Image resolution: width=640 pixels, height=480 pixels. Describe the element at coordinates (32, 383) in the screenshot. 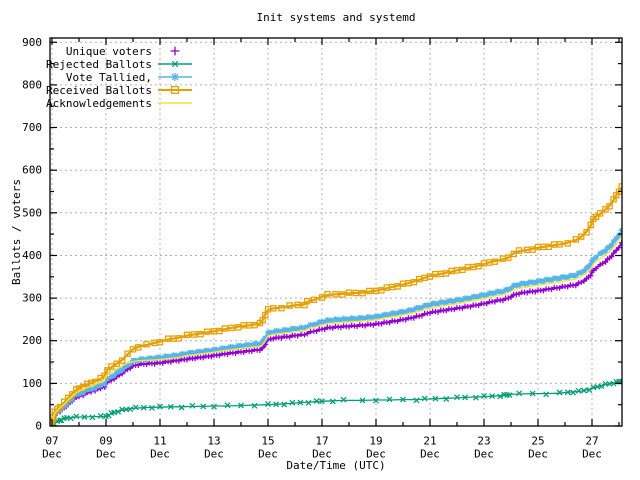

I see `y-tick-label: 100` at that location.